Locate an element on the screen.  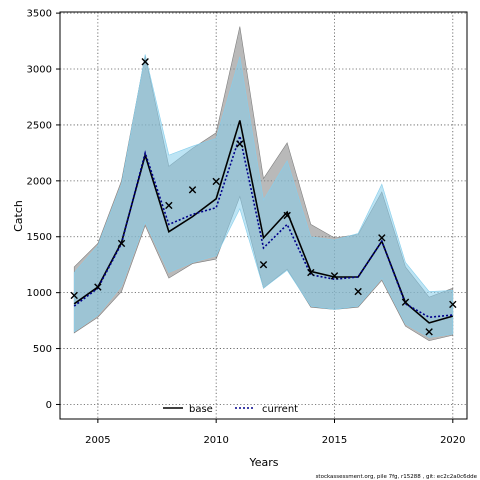
legend-base-label: base is located at coordinates (201, 409).